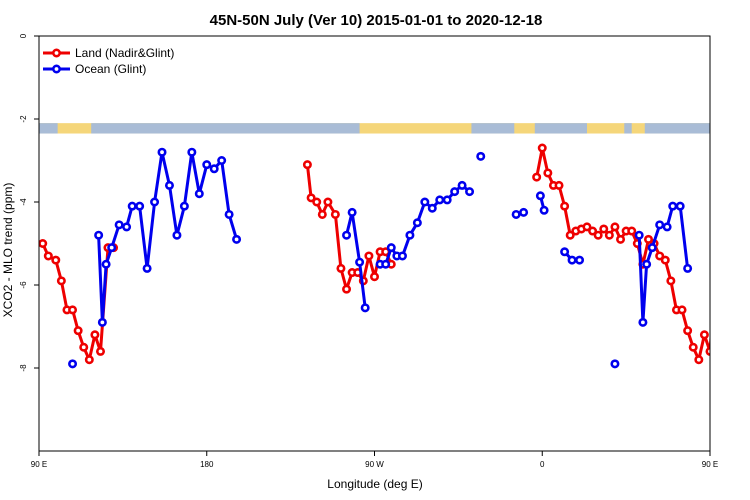 This screenshot has height=500, width=750. I want to click on y-tick-label: 0, so click(23, 35).